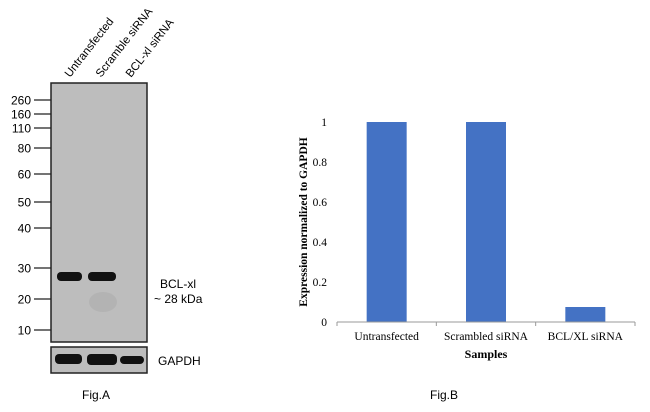 Image resolution: width=650 pixels, height=412 pixels. What do you see at coordinates (102, 276) in the screenshot?
I see `band-scramble-sirna` at bounding box center [102, 276].